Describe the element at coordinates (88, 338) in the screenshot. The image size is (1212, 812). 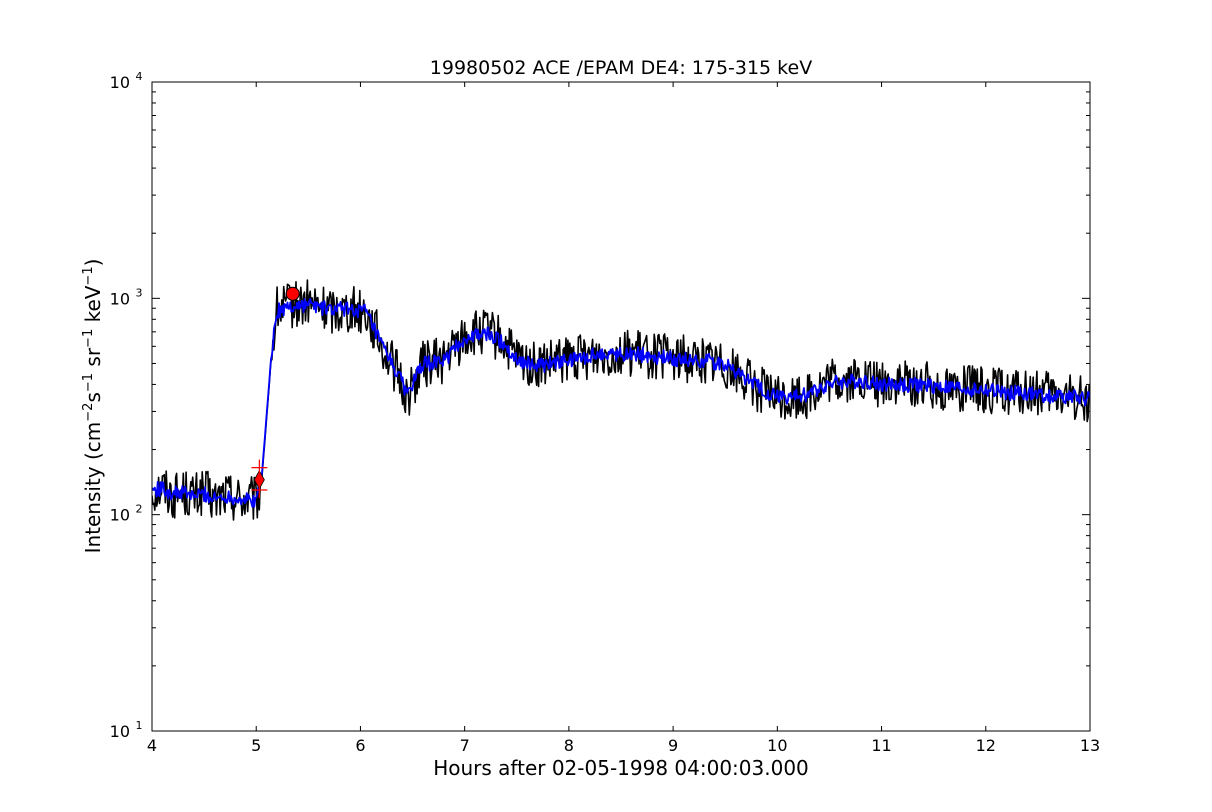
I see `y-label-exp3: −1` at that location.